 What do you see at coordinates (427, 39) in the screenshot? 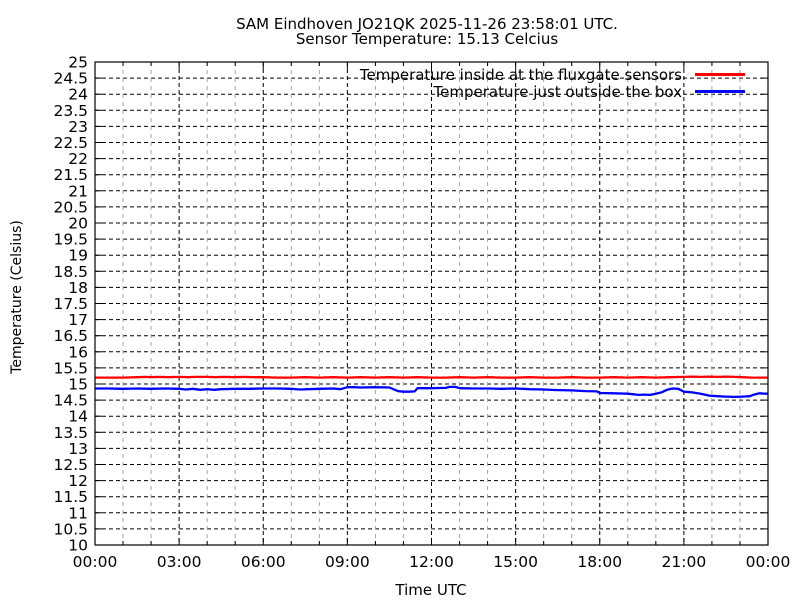
I see `chart-subtitle: Sensor Temperature: 15.13 Celcius` at bounding box center [427, 39].